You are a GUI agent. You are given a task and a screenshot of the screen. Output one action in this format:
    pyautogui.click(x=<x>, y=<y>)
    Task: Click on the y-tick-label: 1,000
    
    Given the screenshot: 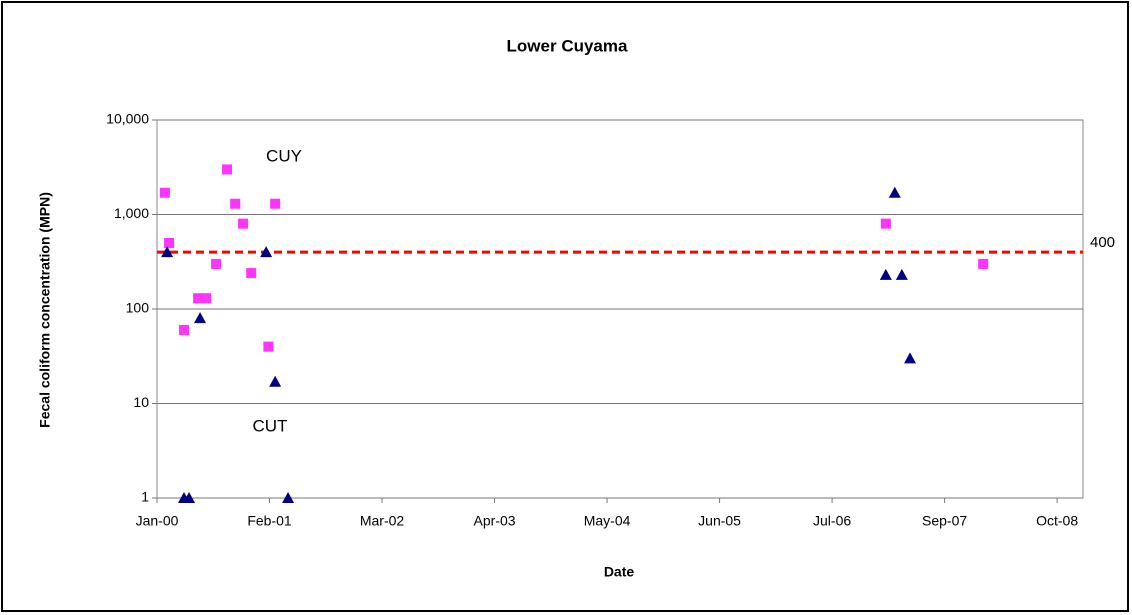 What is the action you would take?
    pyautogui.click(x=131, y=213)
    